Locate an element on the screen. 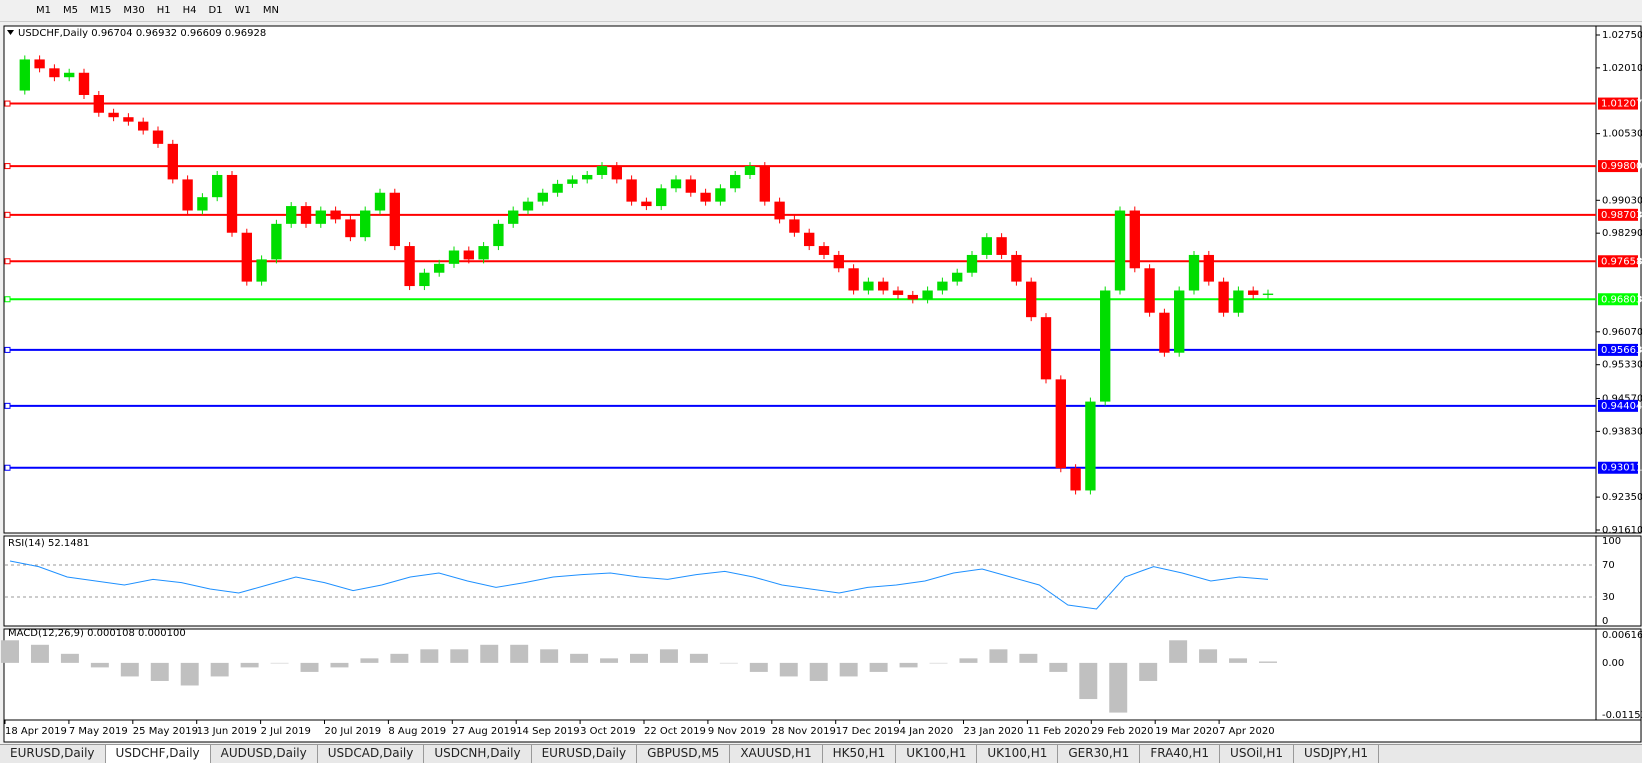  timeframe-button: MN is located at coordinates (270, 10).